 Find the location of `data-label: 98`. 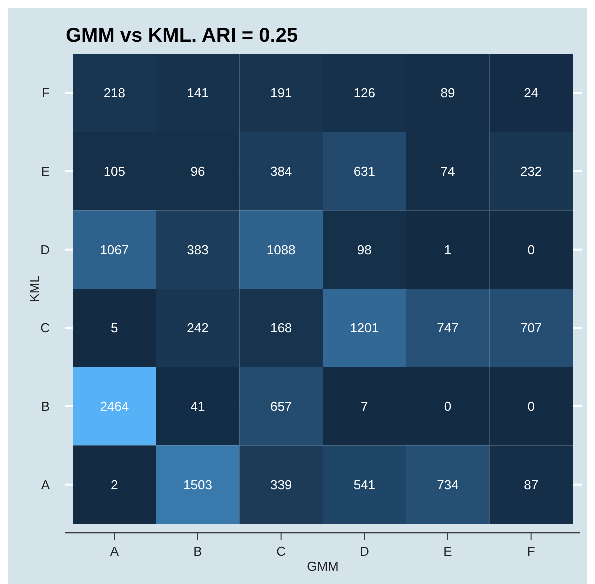

data-label: 98 is located at coordinates (364, 250).